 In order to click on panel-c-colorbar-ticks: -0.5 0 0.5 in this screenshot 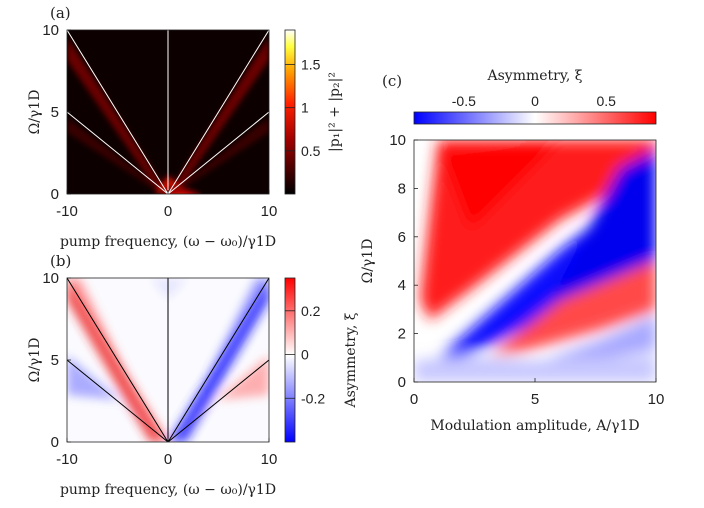, I will do `click(534, 108)`.